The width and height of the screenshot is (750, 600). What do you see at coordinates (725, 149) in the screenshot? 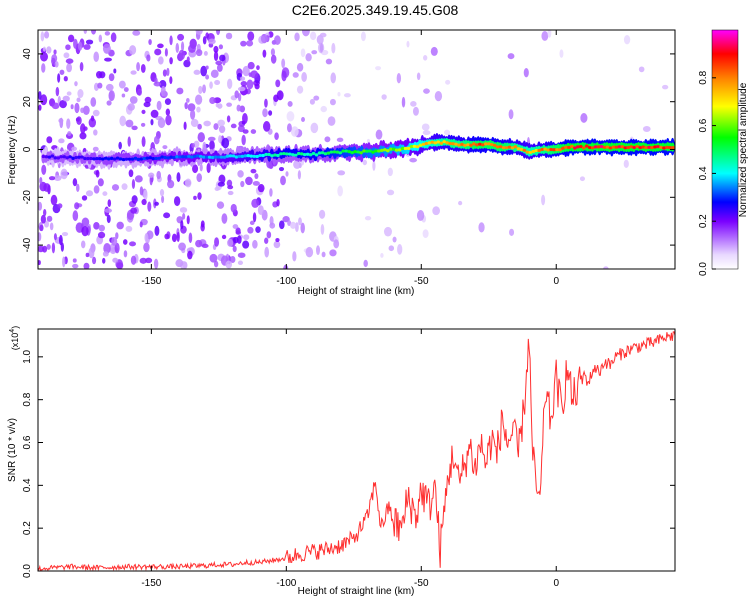
I see `colorbar-gradient` at bounding box center [725, 149].